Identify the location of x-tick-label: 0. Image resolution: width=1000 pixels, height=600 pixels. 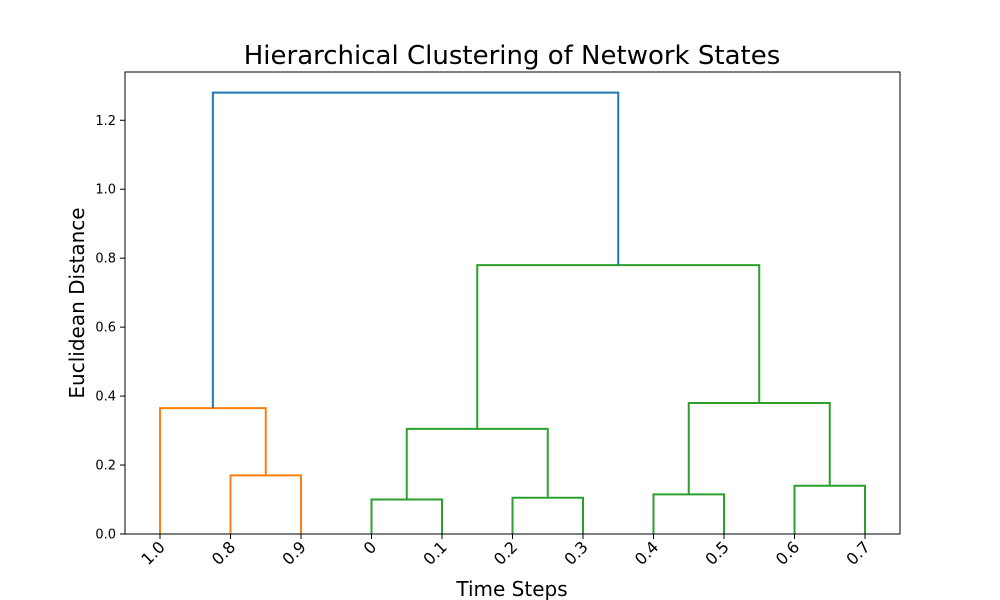
(370, 547).